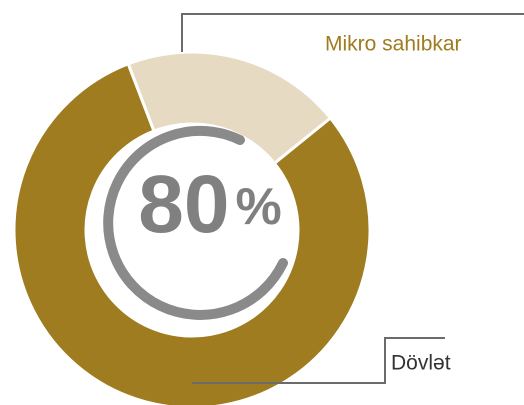 This screenshot has width=524, height=405. I want to click on legend-label: Dövlət, so click(421, 363).